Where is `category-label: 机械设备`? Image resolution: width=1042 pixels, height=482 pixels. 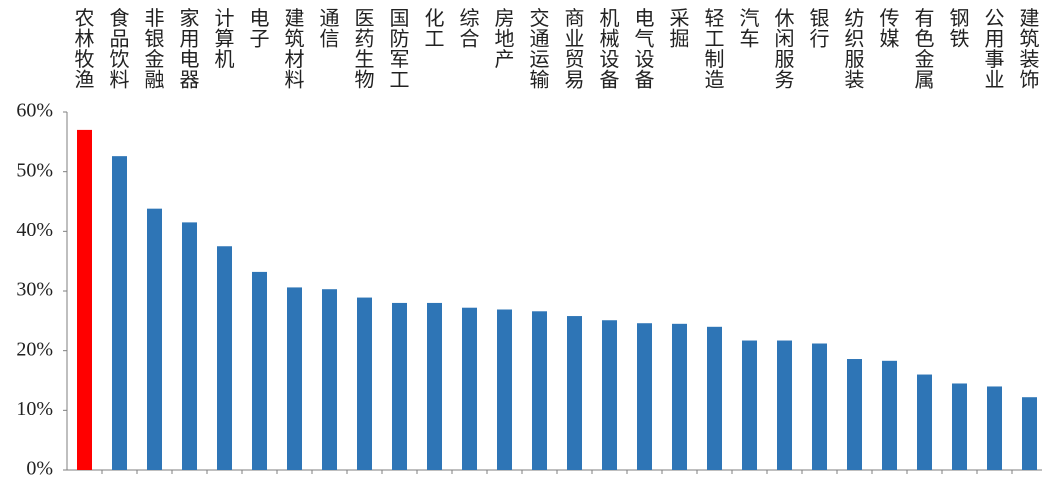
category-label: 机械设备 is located at coordinates (610, 49).